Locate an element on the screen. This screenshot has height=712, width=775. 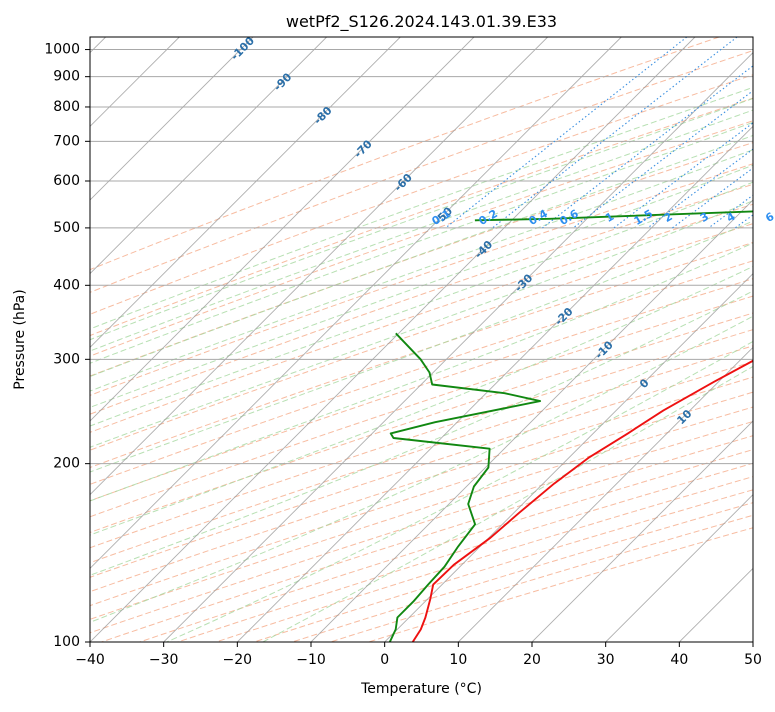
x-tick-label: −30 is located at coordinates (164, 660).